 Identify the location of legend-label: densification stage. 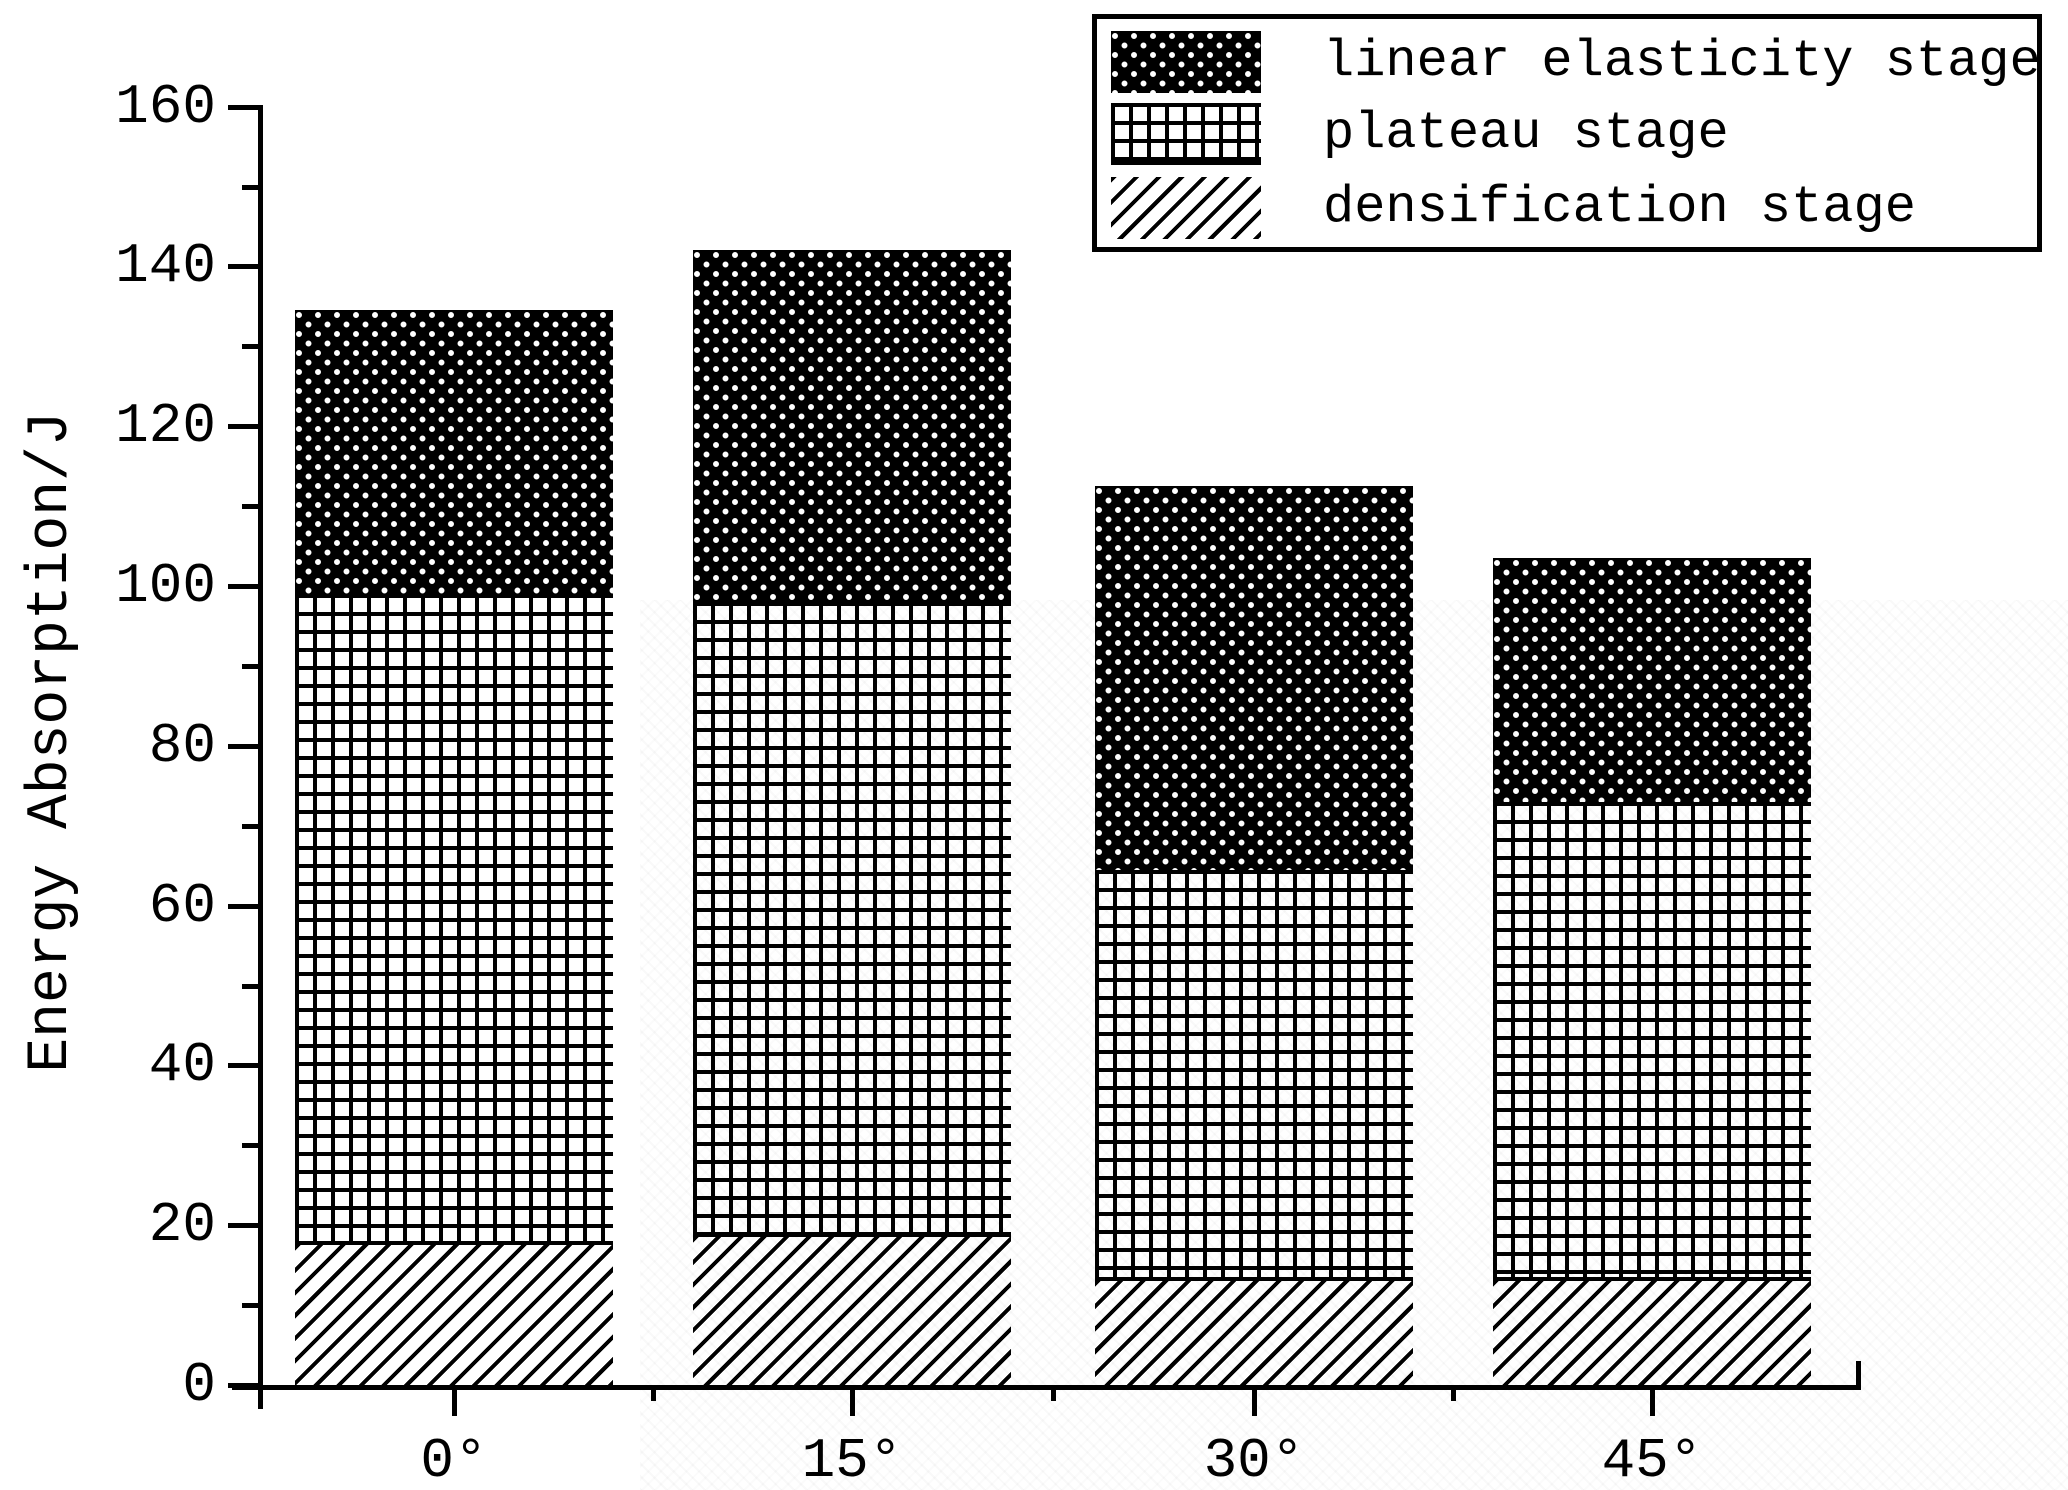
(1619, 207).